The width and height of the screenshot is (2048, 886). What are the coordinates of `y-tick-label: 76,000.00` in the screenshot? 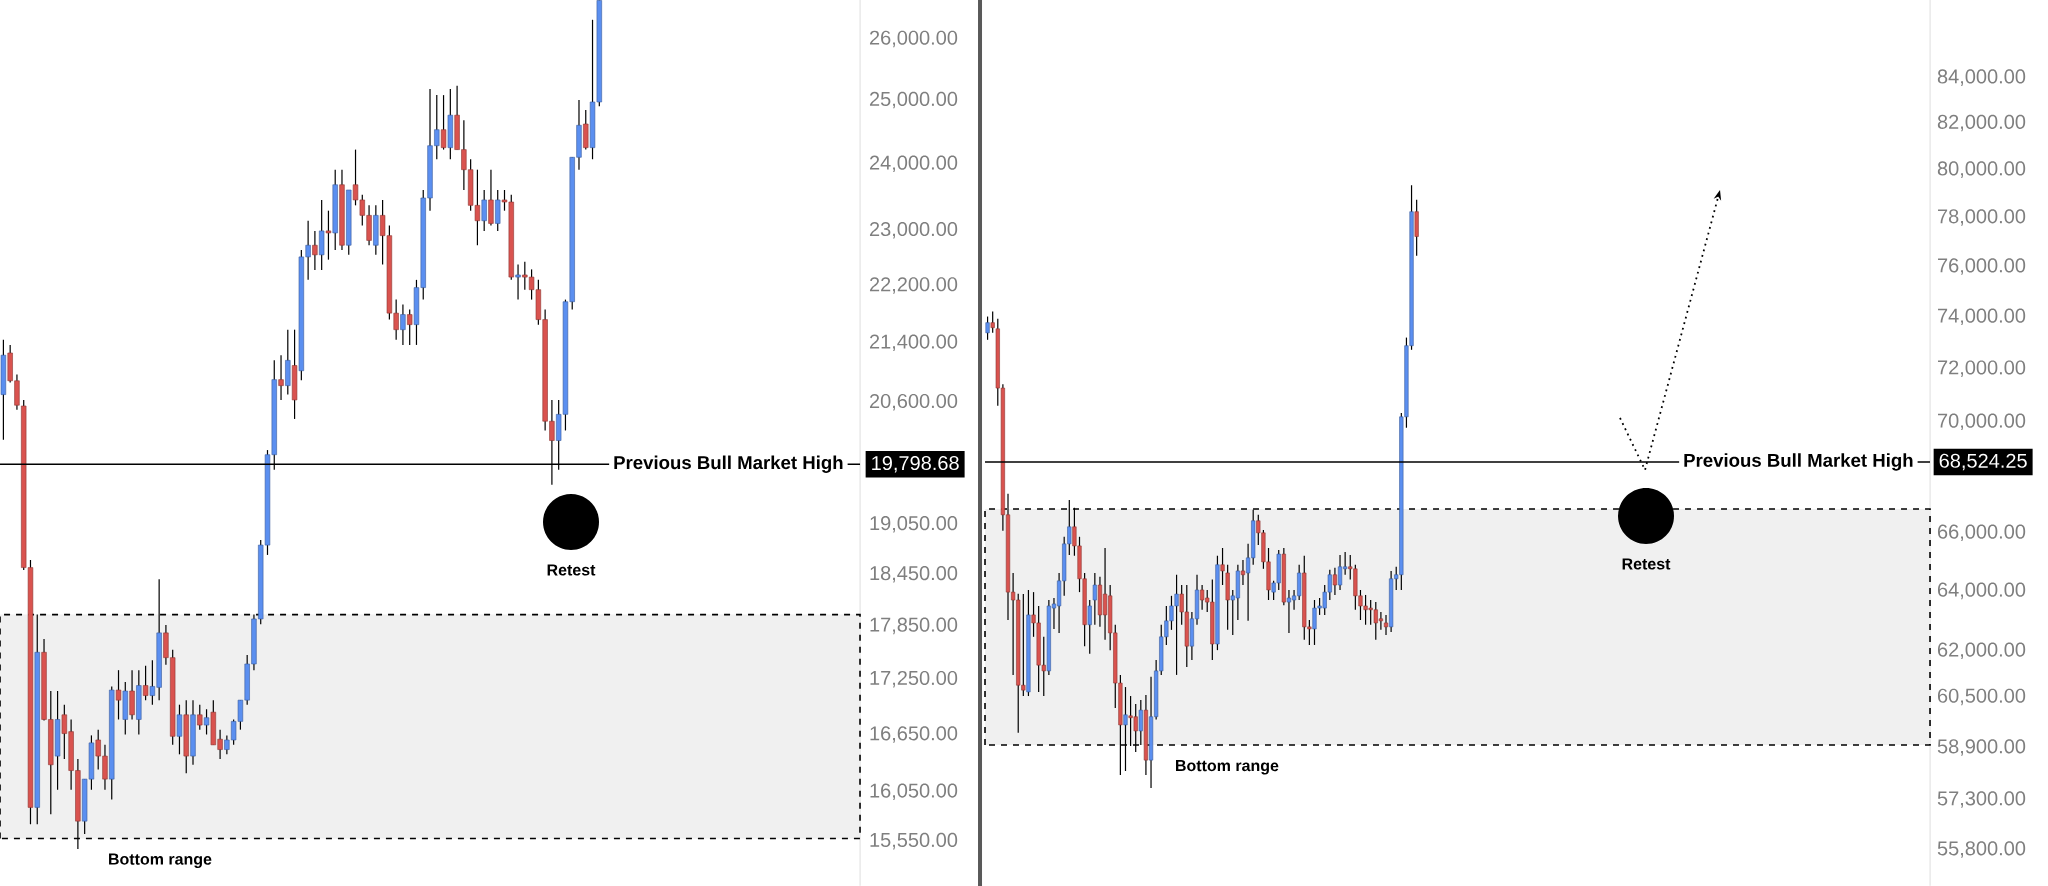 It's located at (1982, 266).